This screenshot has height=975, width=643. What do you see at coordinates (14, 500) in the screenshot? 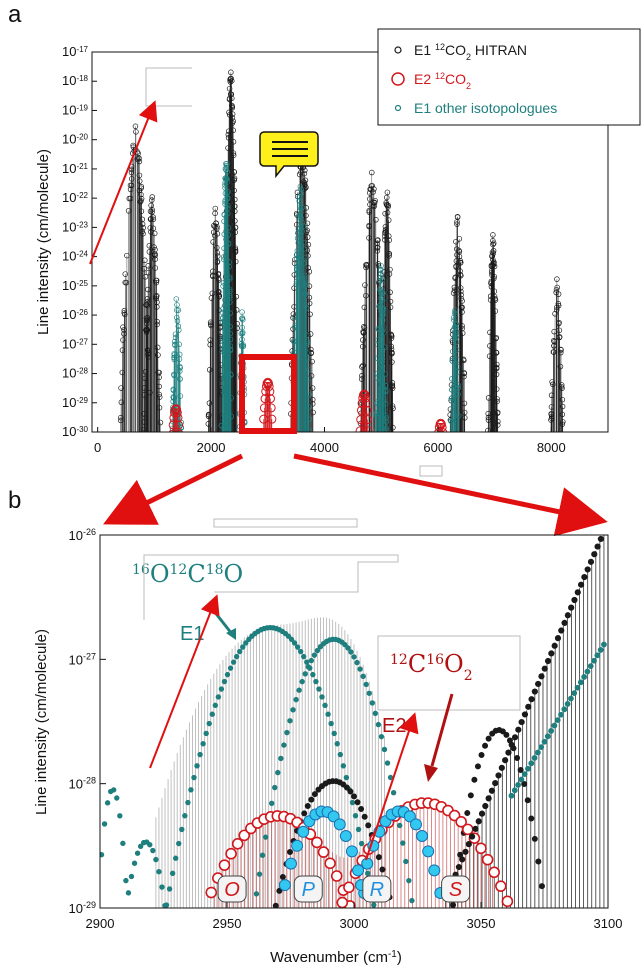
I see `panel-label-b: b` at bounding box center [14, 500].